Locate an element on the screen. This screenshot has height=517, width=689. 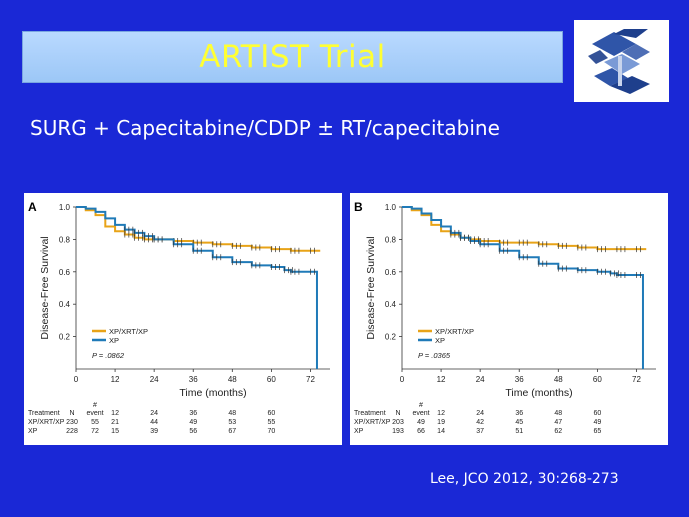
risk-row-value: 39 is located at coordinates (154, 431).